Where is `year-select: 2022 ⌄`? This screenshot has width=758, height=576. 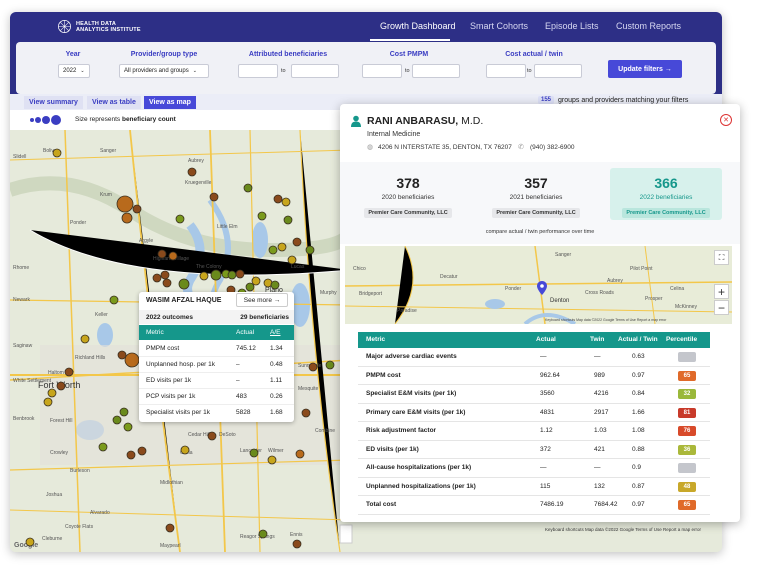
year-select: 2022 ⌄ is located at coordinates (74, 71).